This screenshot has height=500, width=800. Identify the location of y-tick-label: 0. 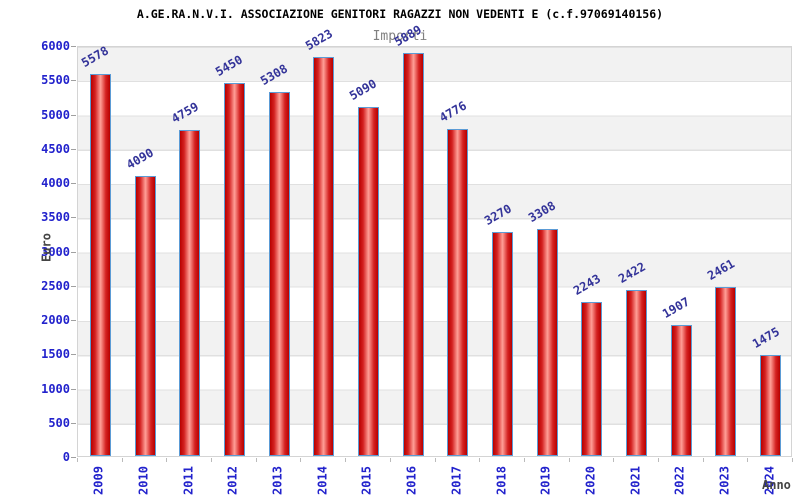
(66, 457).